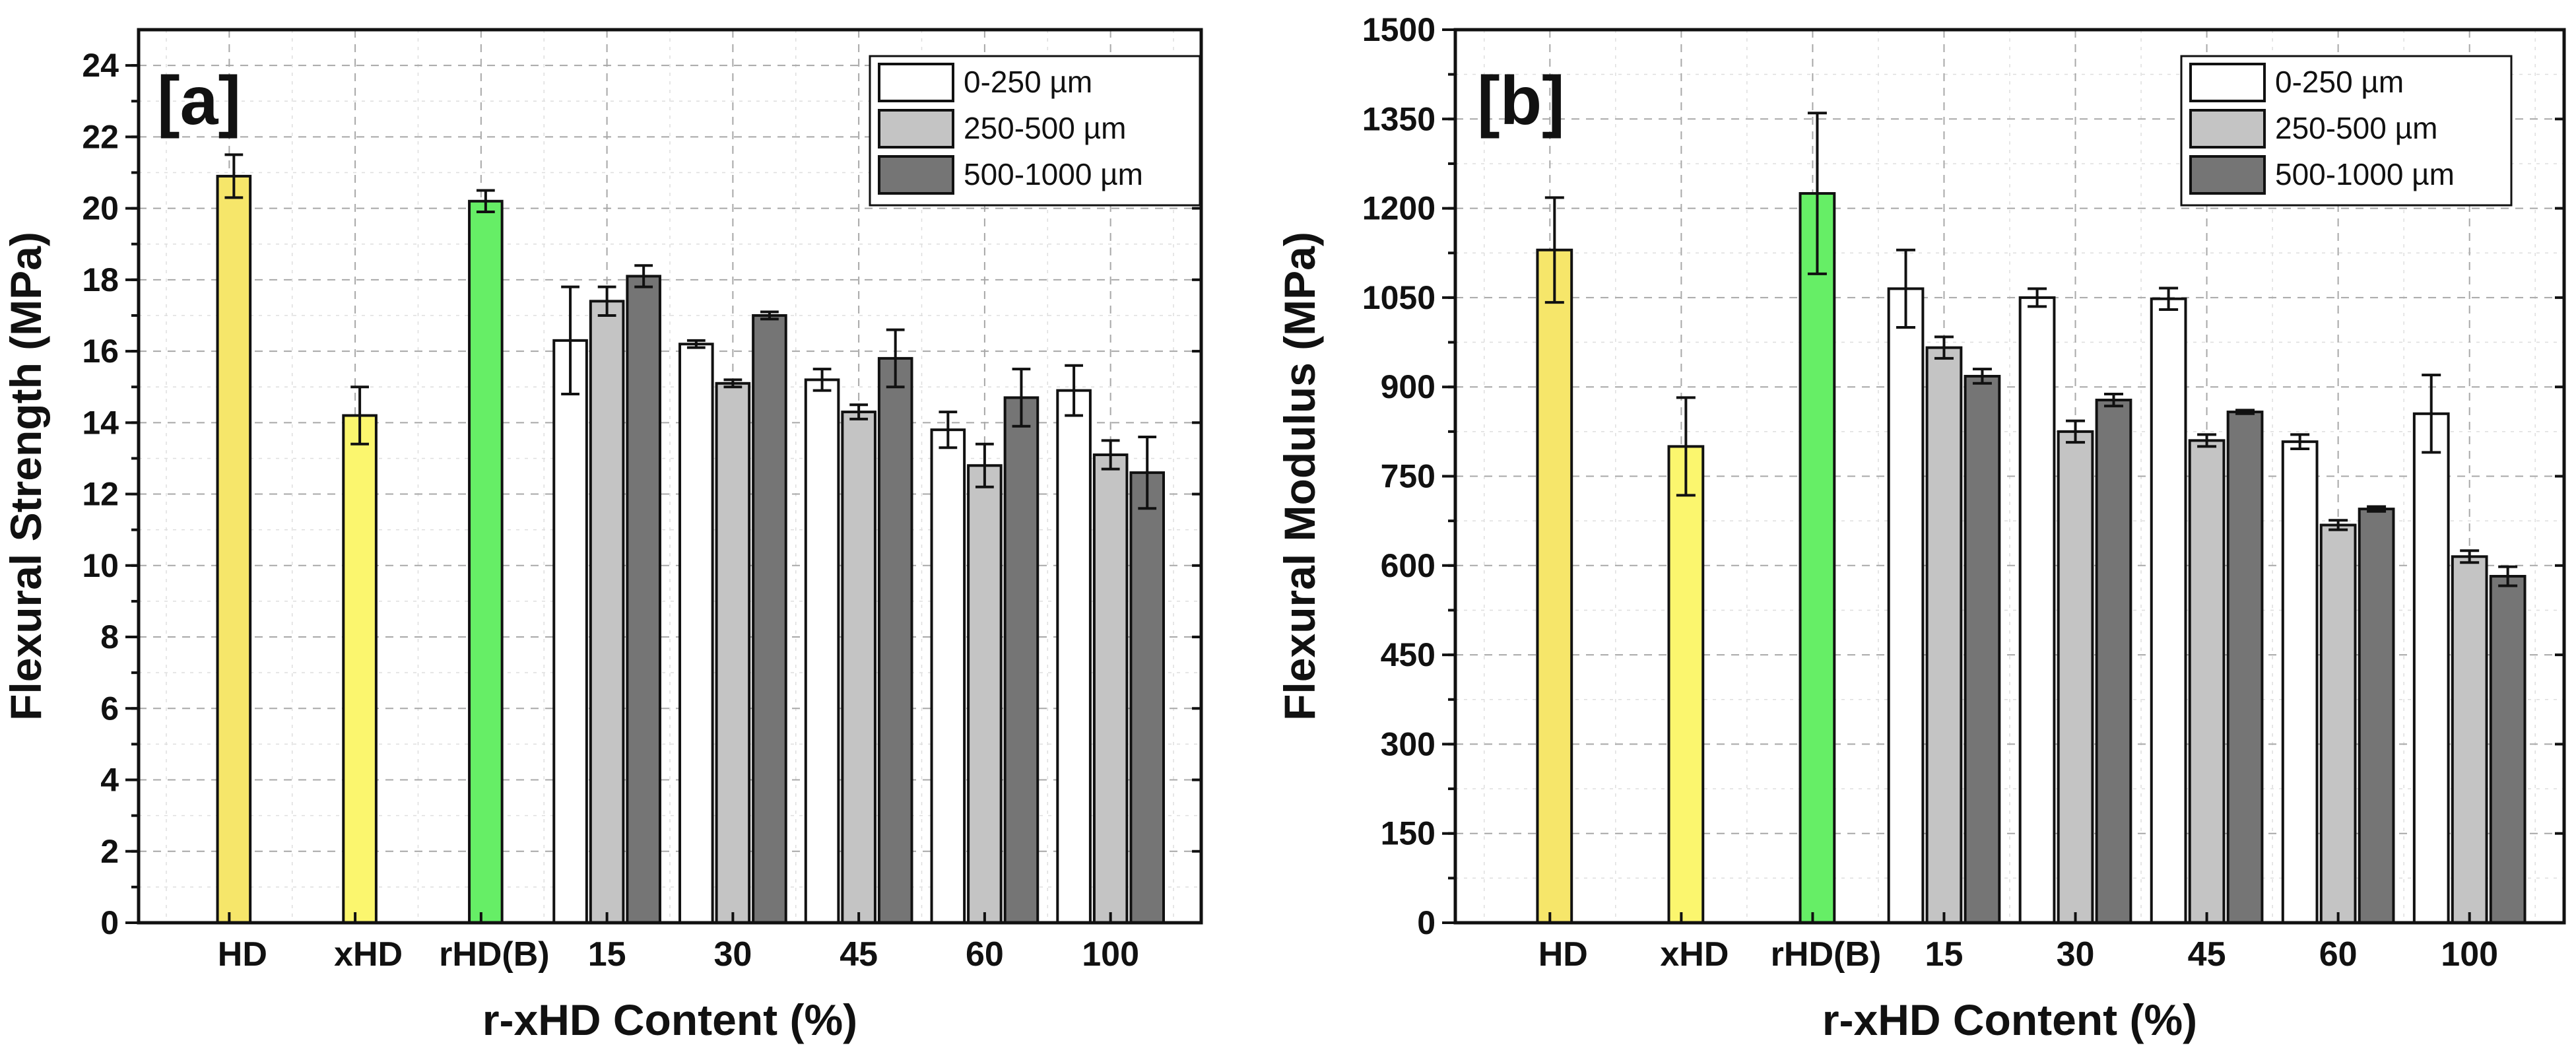 The image size is (2576, 1064). Describe the element at coordinates (1399, 298) in the screenshot. I see `y-tick-label: 1050` at that location.